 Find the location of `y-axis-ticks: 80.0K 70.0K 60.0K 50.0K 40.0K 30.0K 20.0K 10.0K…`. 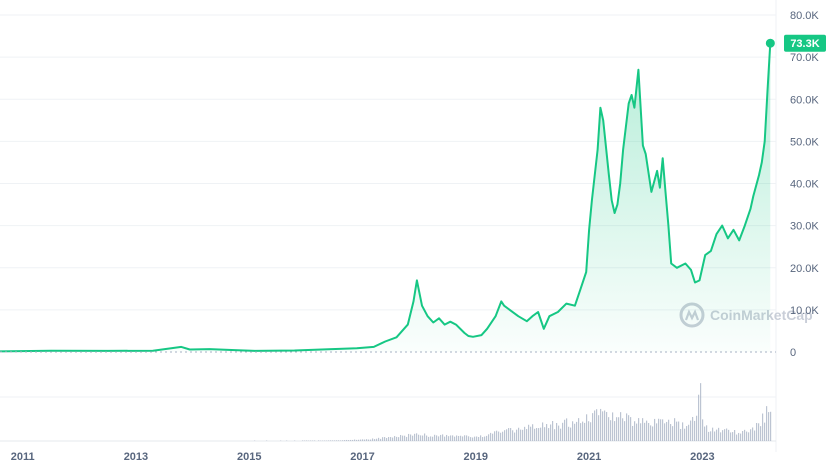

y-axis-ticks: 80.0K 70.0K 60.0K 50.0K 40.0K 30.0K 20.0K 10.0K… is located at coordinates (804, 184).